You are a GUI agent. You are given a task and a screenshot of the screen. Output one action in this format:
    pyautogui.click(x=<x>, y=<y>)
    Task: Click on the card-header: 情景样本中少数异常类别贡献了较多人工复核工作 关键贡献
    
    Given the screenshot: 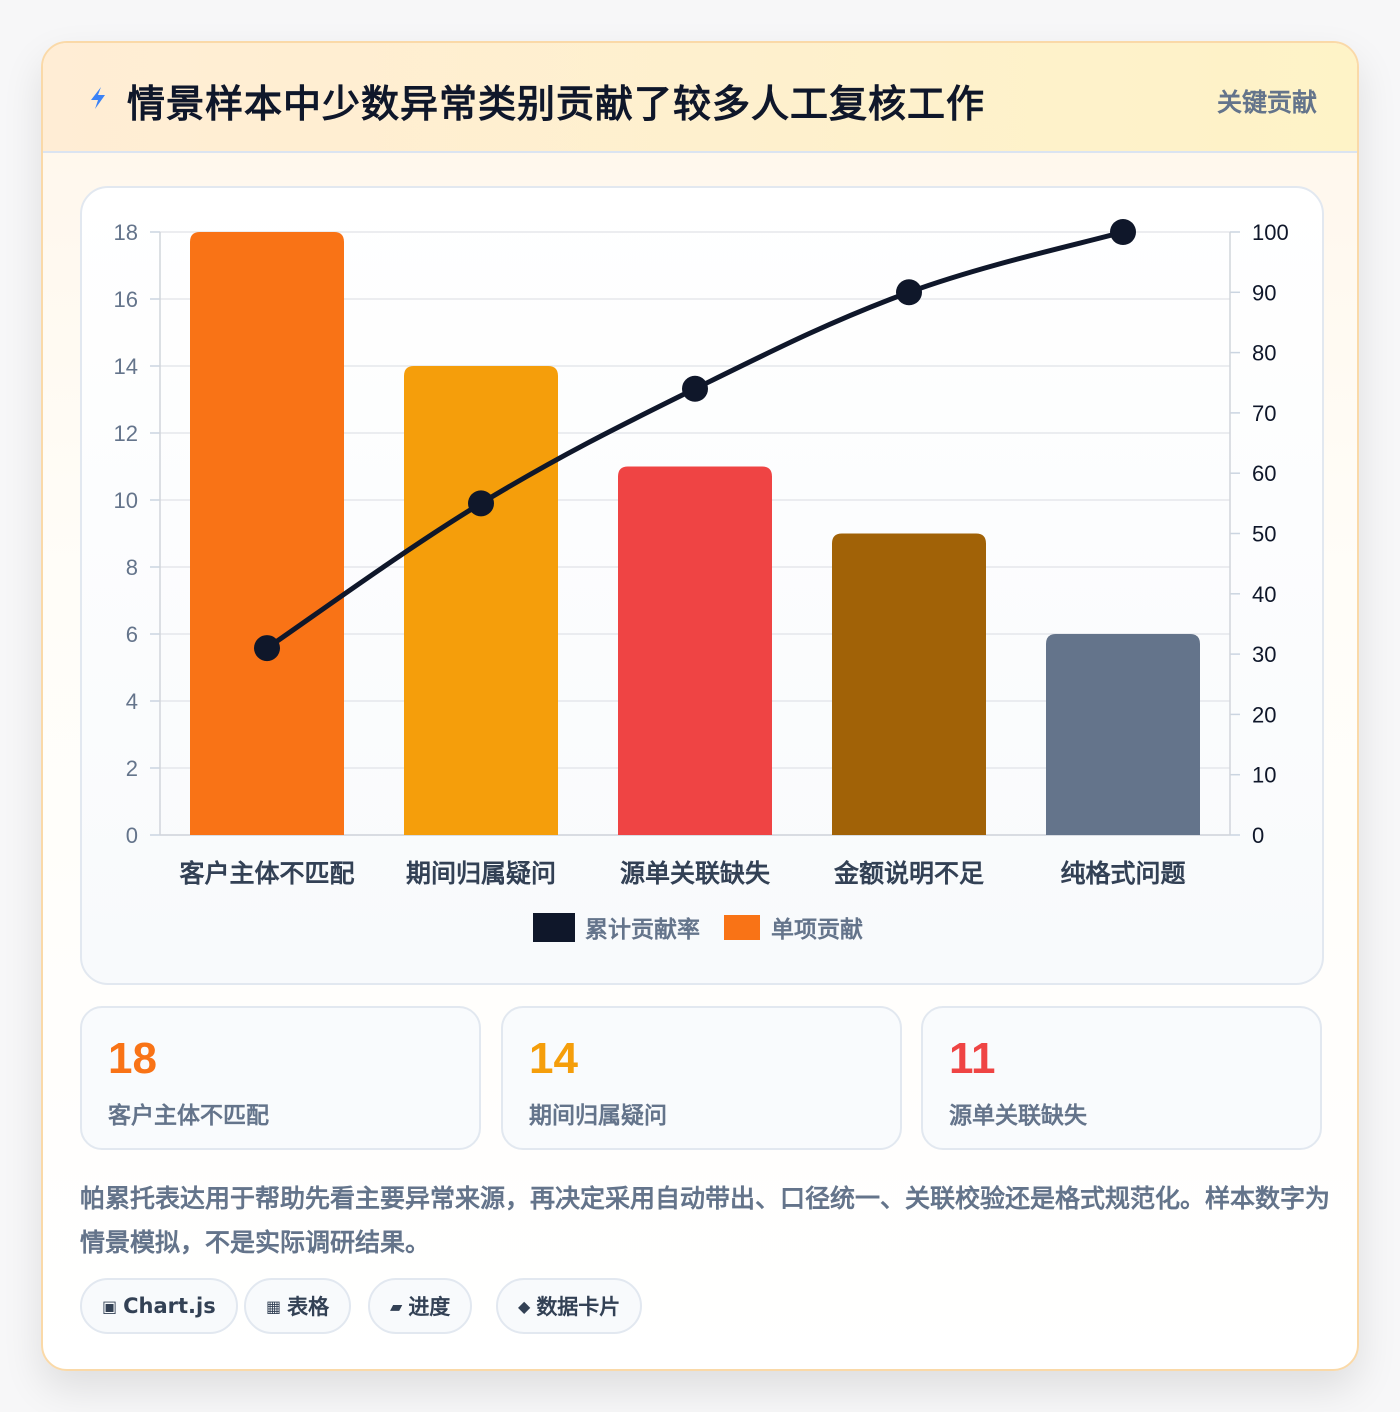 What is the action you would take?
    pyautogui.click(x=700, y=98)
    